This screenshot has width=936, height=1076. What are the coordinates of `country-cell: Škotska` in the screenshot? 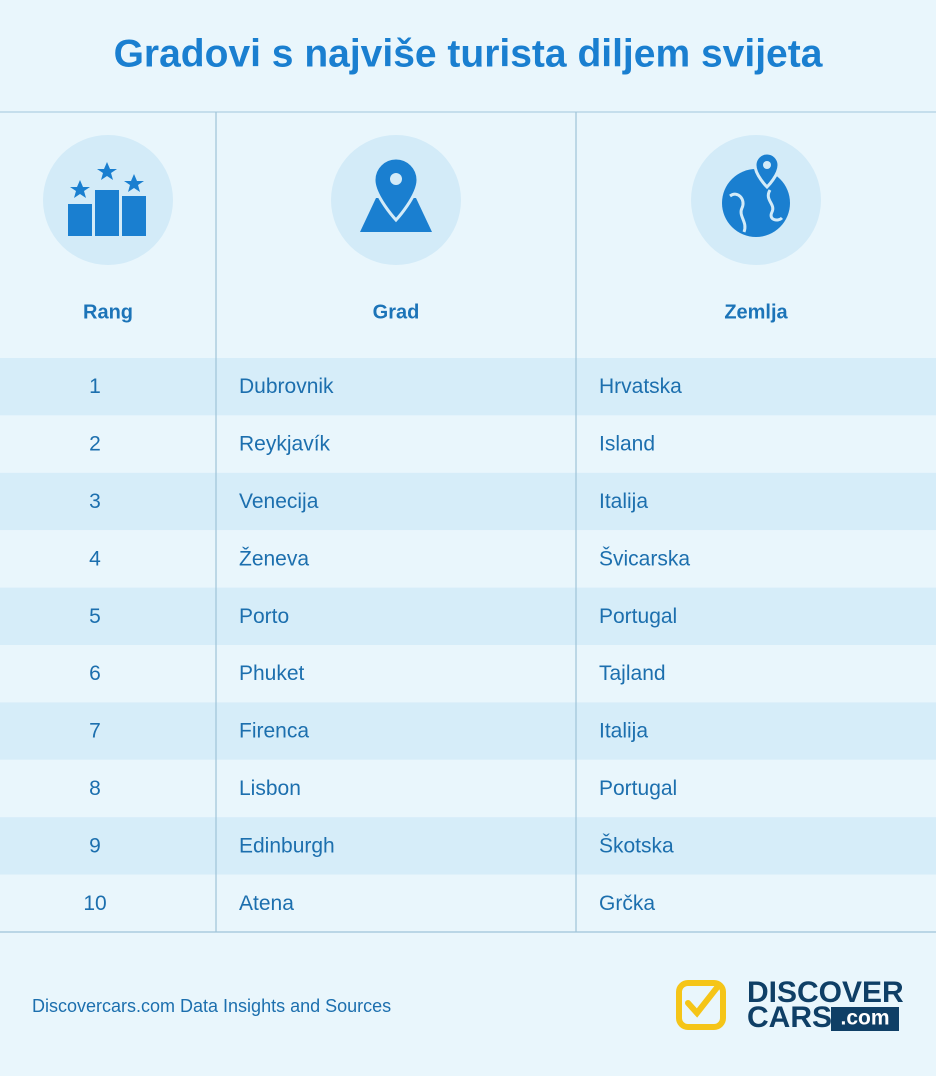 It's located at (636, 845).